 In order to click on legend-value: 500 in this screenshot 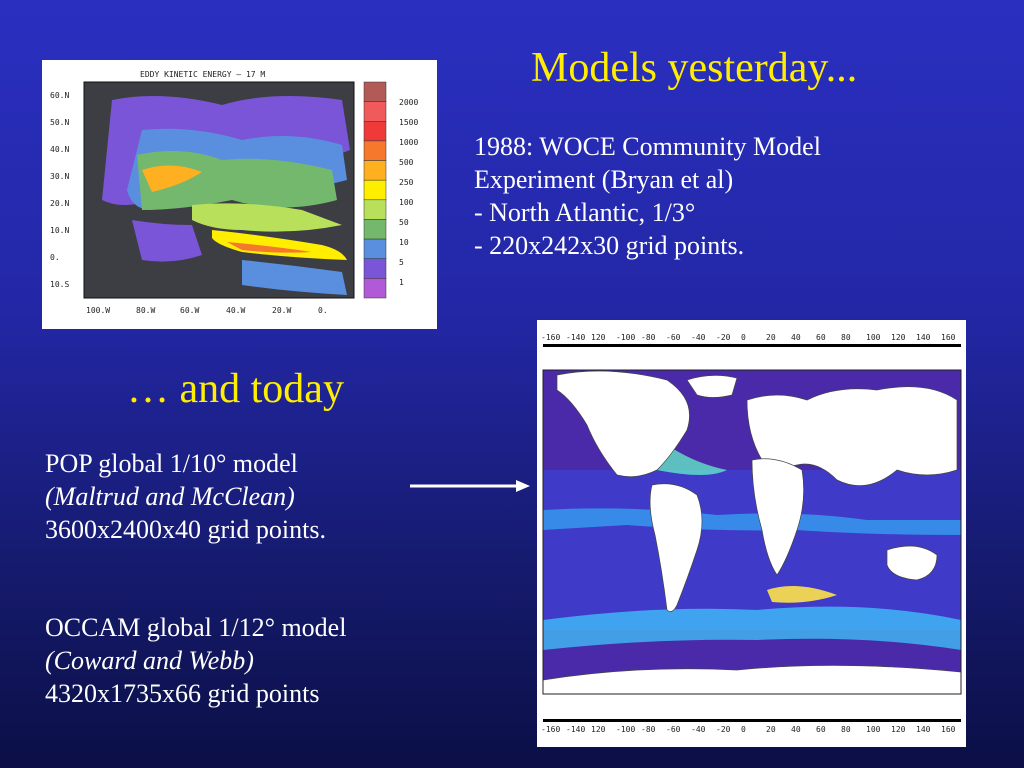, I will do `click(406, 162)`.